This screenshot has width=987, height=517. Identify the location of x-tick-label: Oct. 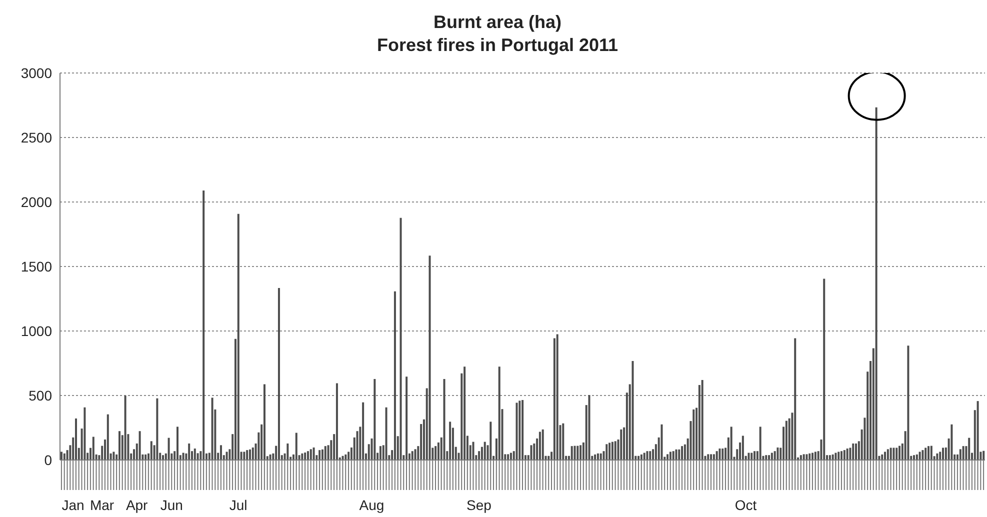
(745, 505).